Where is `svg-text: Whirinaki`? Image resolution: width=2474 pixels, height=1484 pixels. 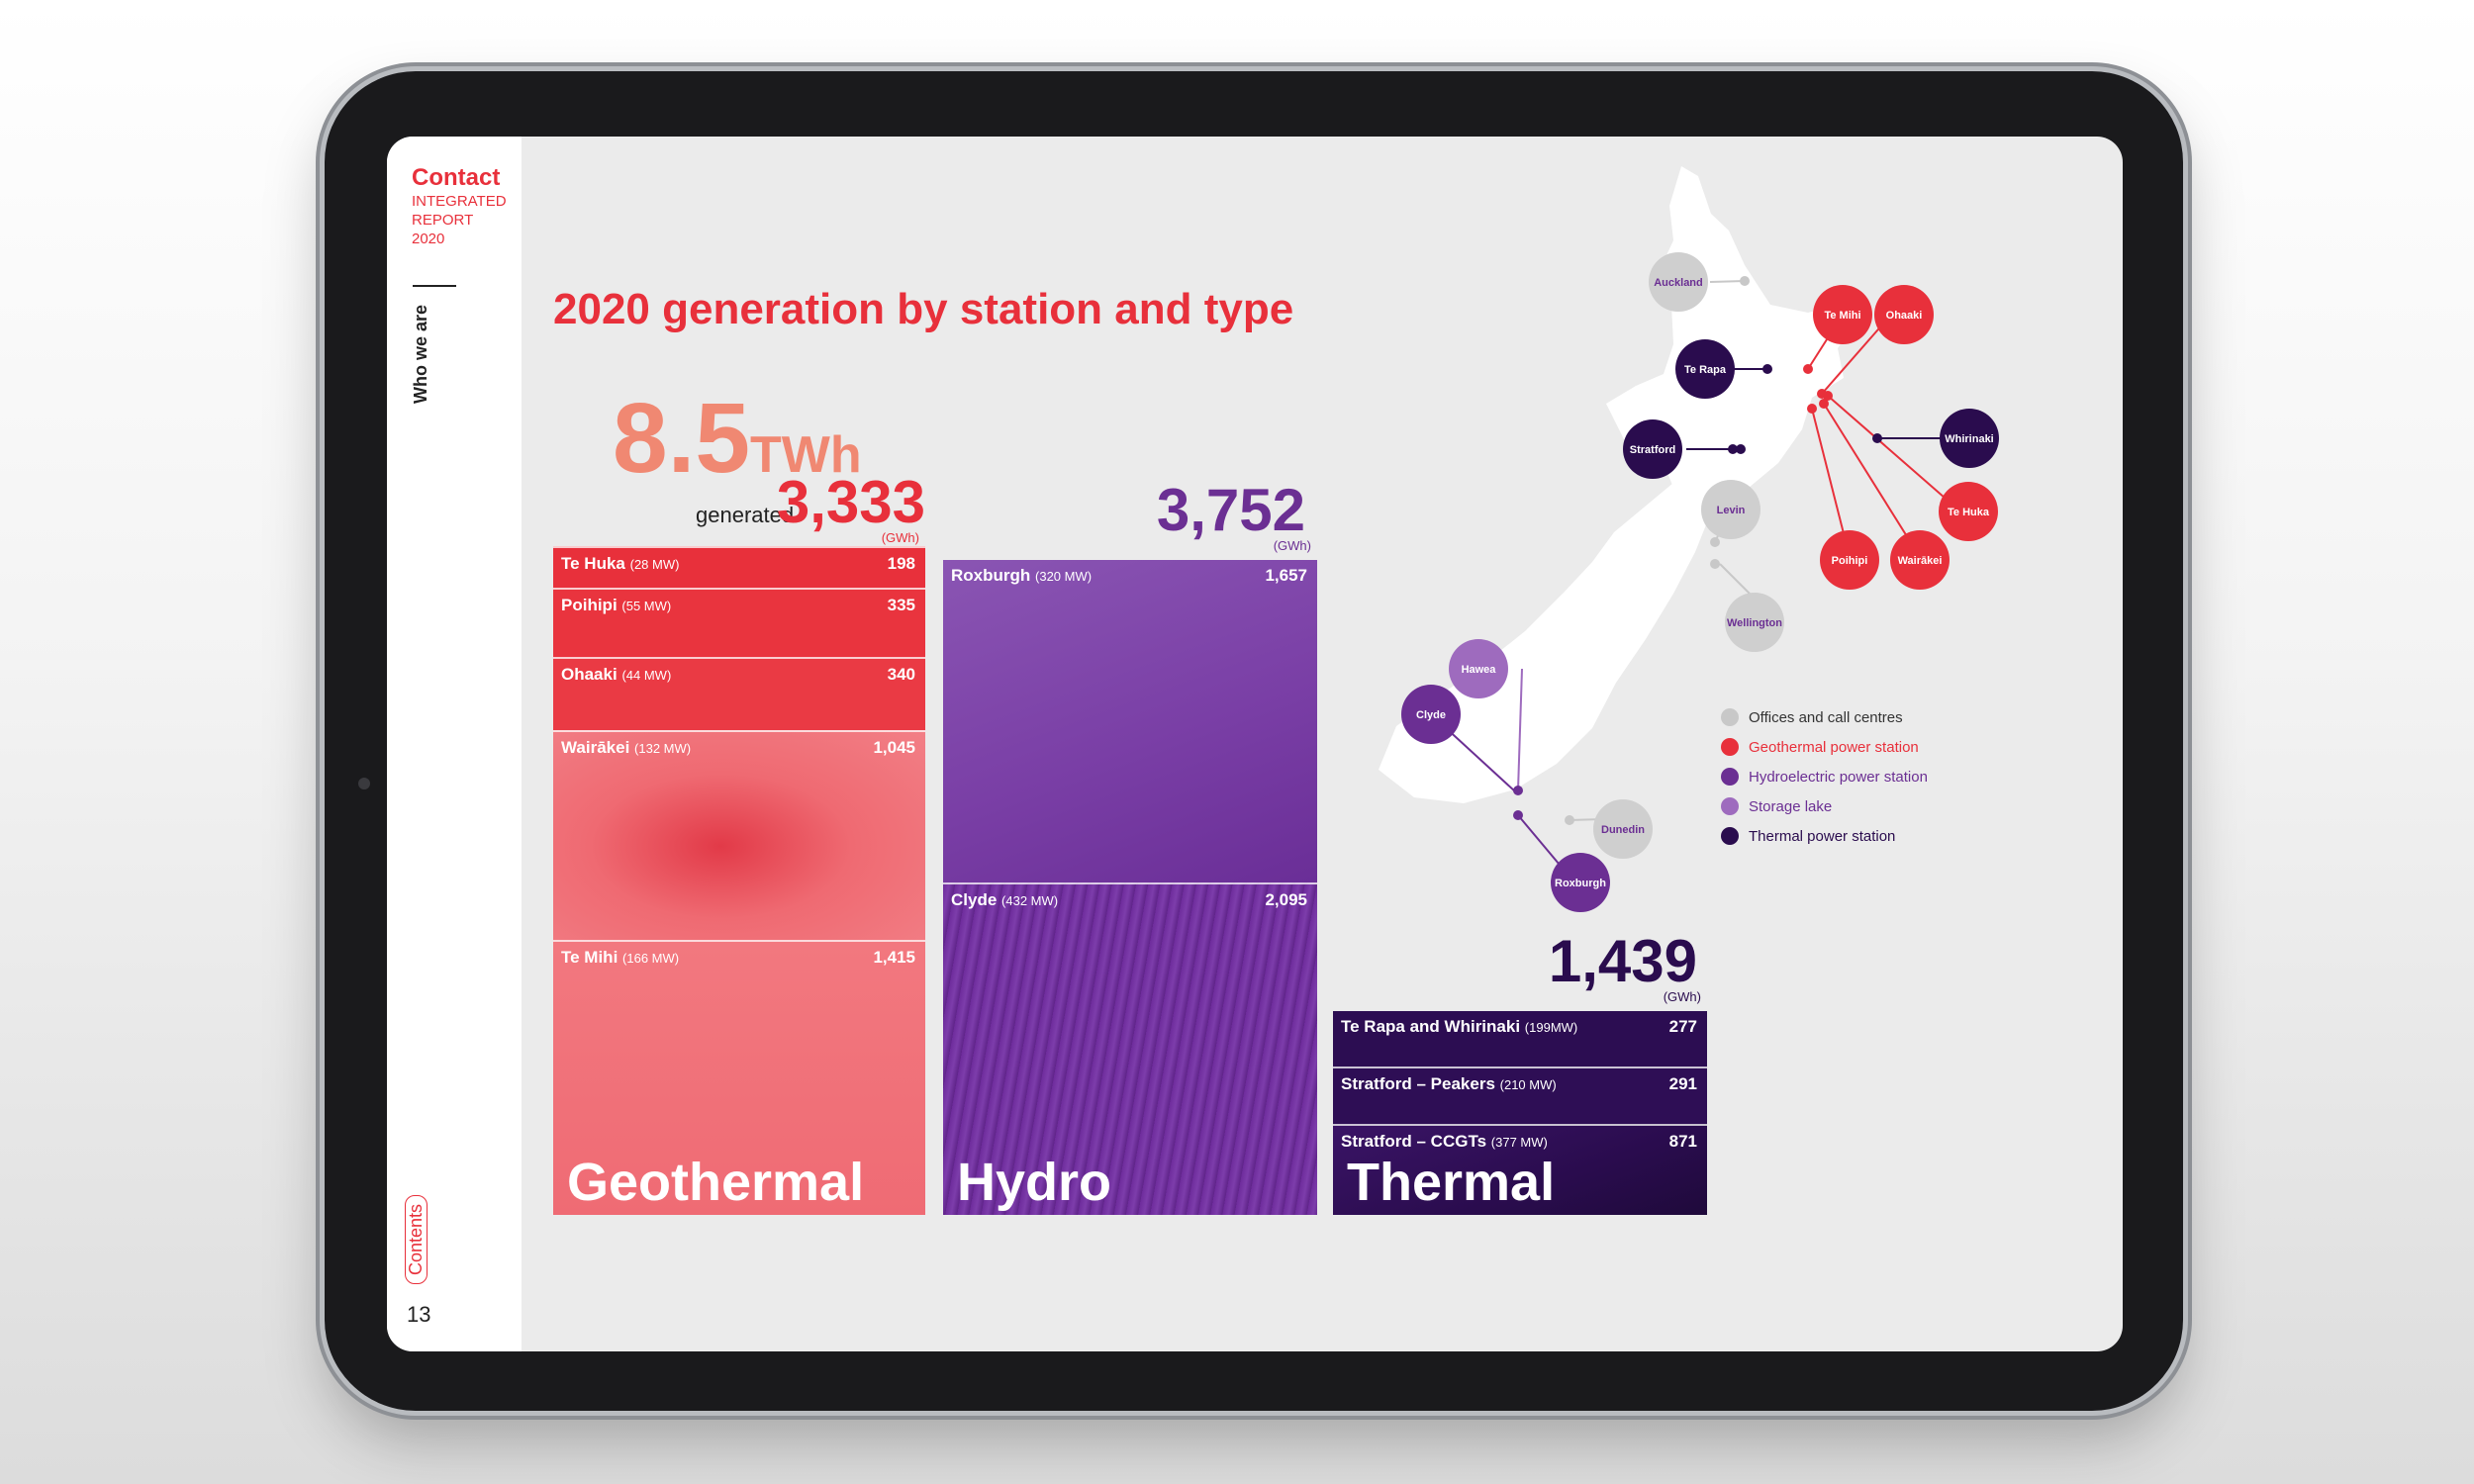 svg-text: Whirinaki is located at coordinates (1970, 439).